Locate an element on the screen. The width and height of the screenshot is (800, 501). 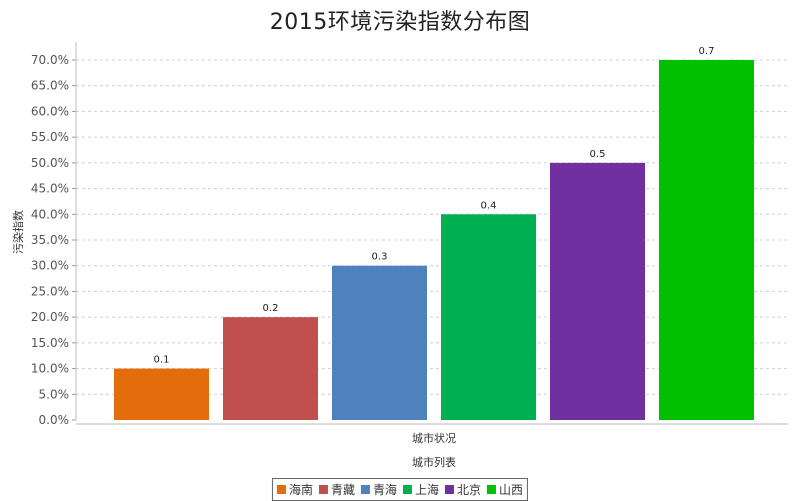
bar-data-label: 0.5 is located at coordinates (598, 154).